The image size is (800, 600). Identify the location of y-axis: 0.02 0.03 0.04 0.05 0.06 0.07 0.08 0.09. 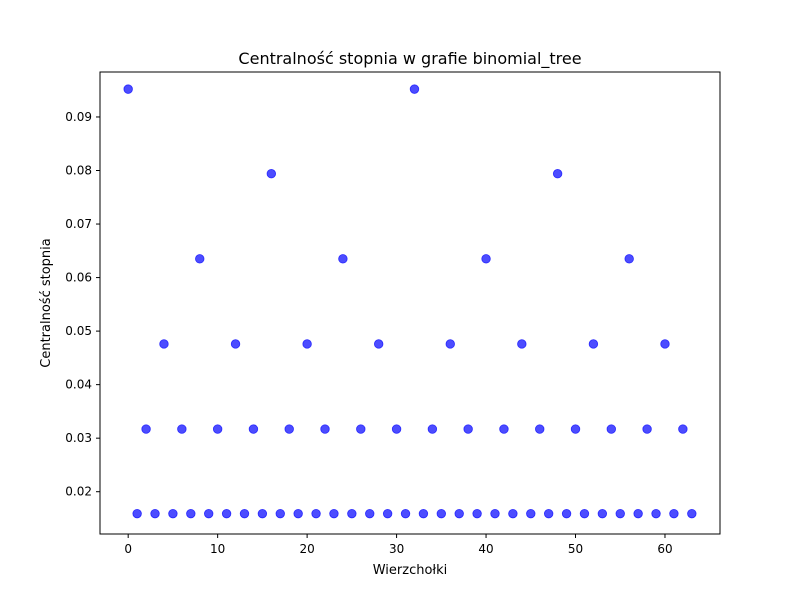
(82, 304).